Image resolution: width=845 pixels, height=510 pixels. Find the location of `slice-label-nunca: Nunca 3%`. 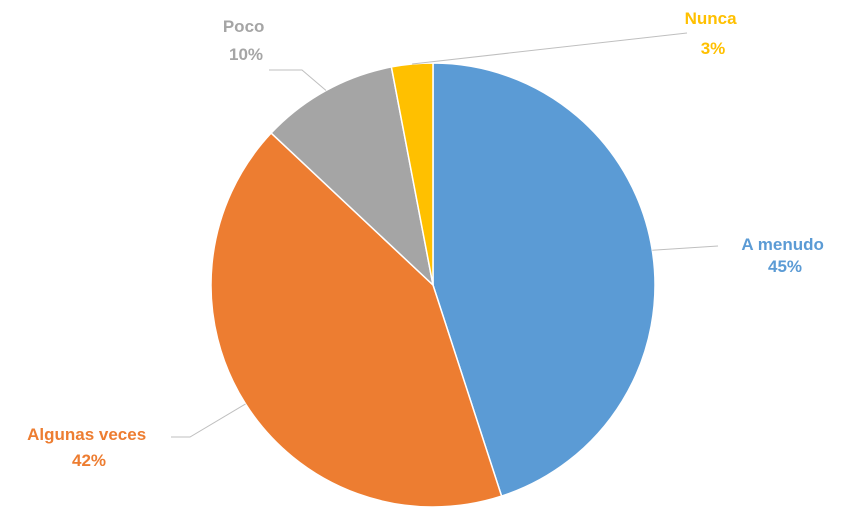

slice-label-nunca: Nunca 3% is located at coordinates (713, 33).